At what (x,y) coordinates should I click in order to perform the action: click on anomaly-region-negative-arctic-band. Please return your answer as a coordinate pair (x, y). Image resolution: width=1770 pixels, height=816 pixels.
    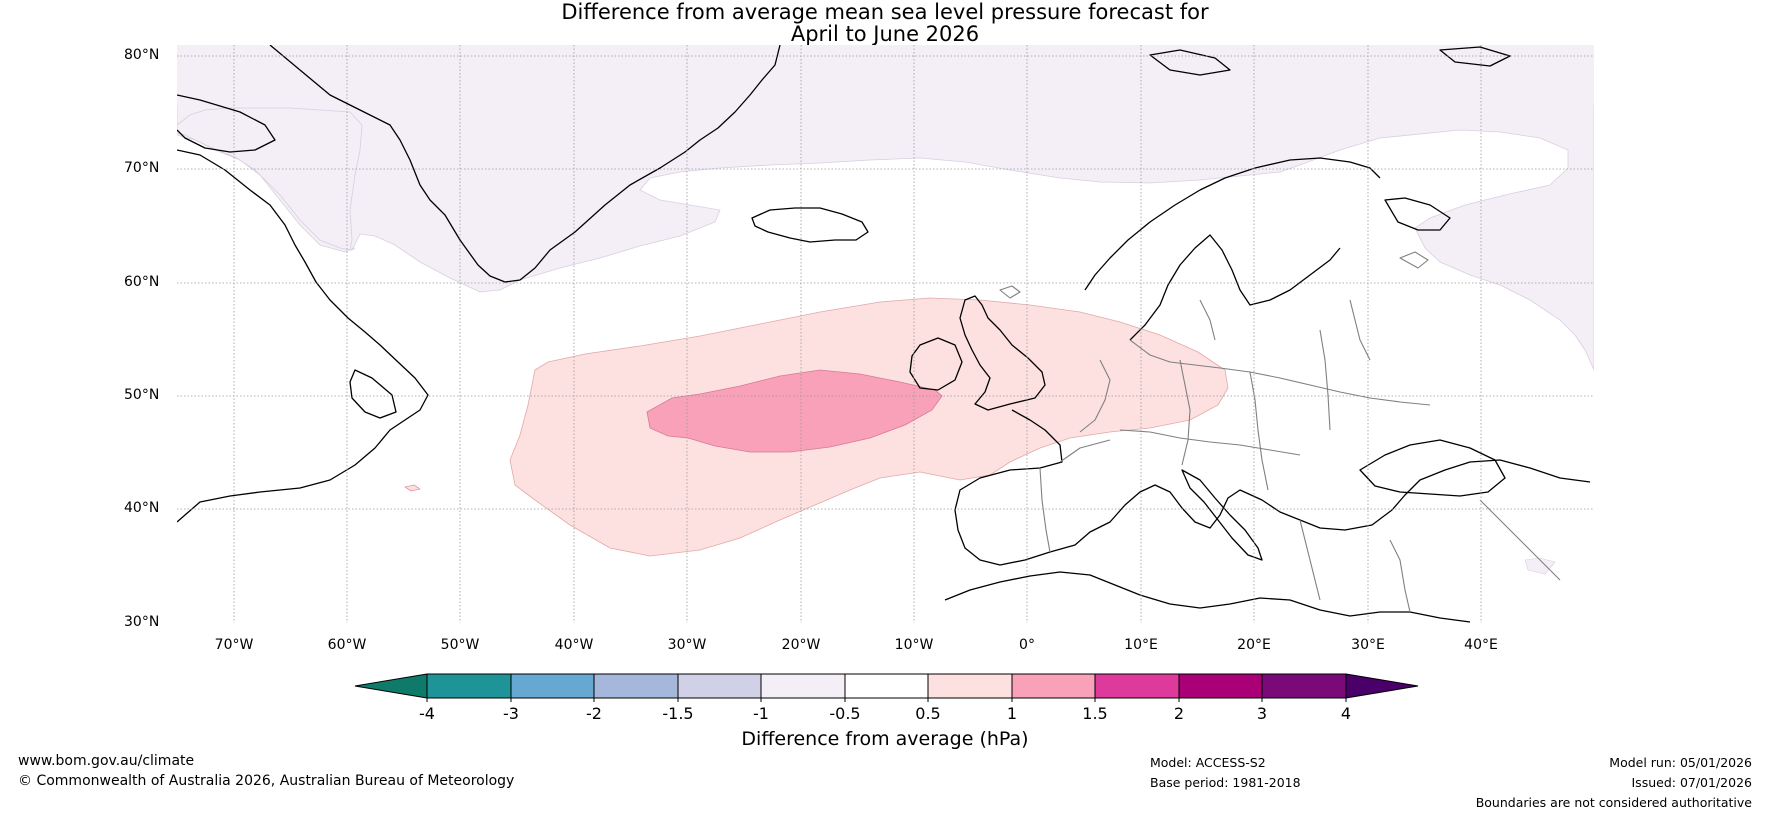
    Looking at the image, I should click on (885, 75).